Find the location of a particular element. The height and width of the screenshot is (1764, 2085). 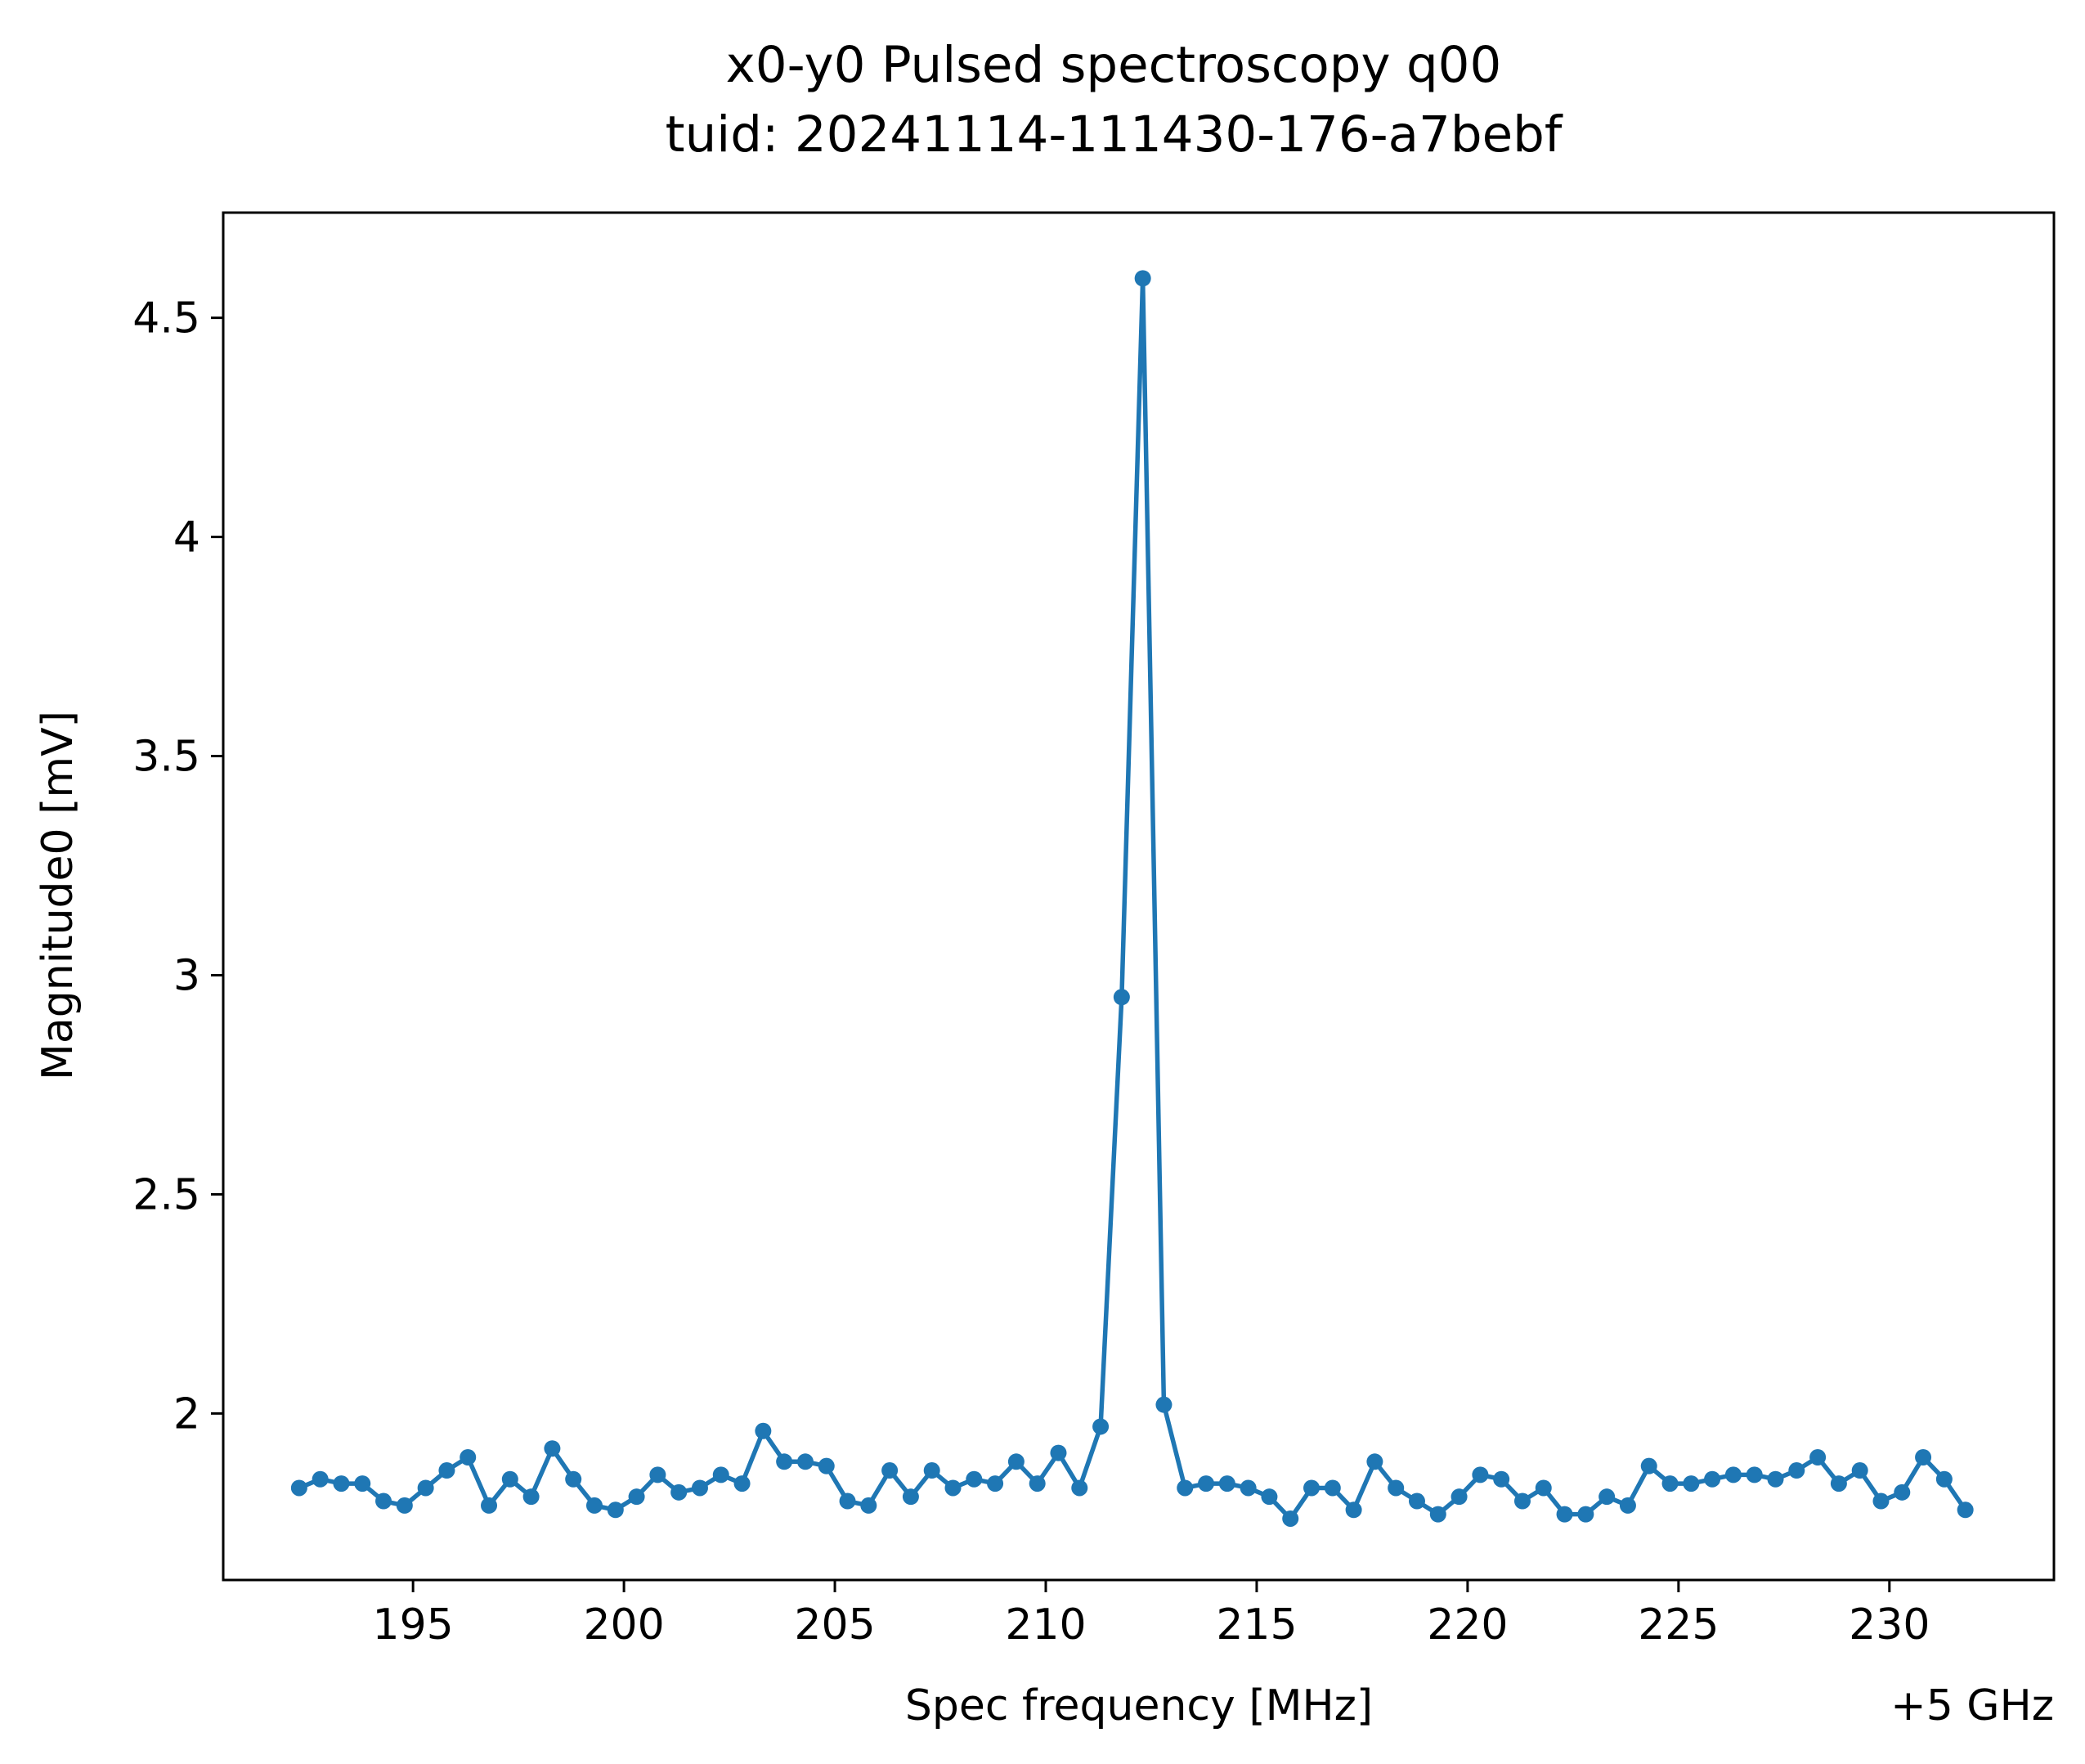

y-tick-label: 4 is located at coordinates (186, 538).